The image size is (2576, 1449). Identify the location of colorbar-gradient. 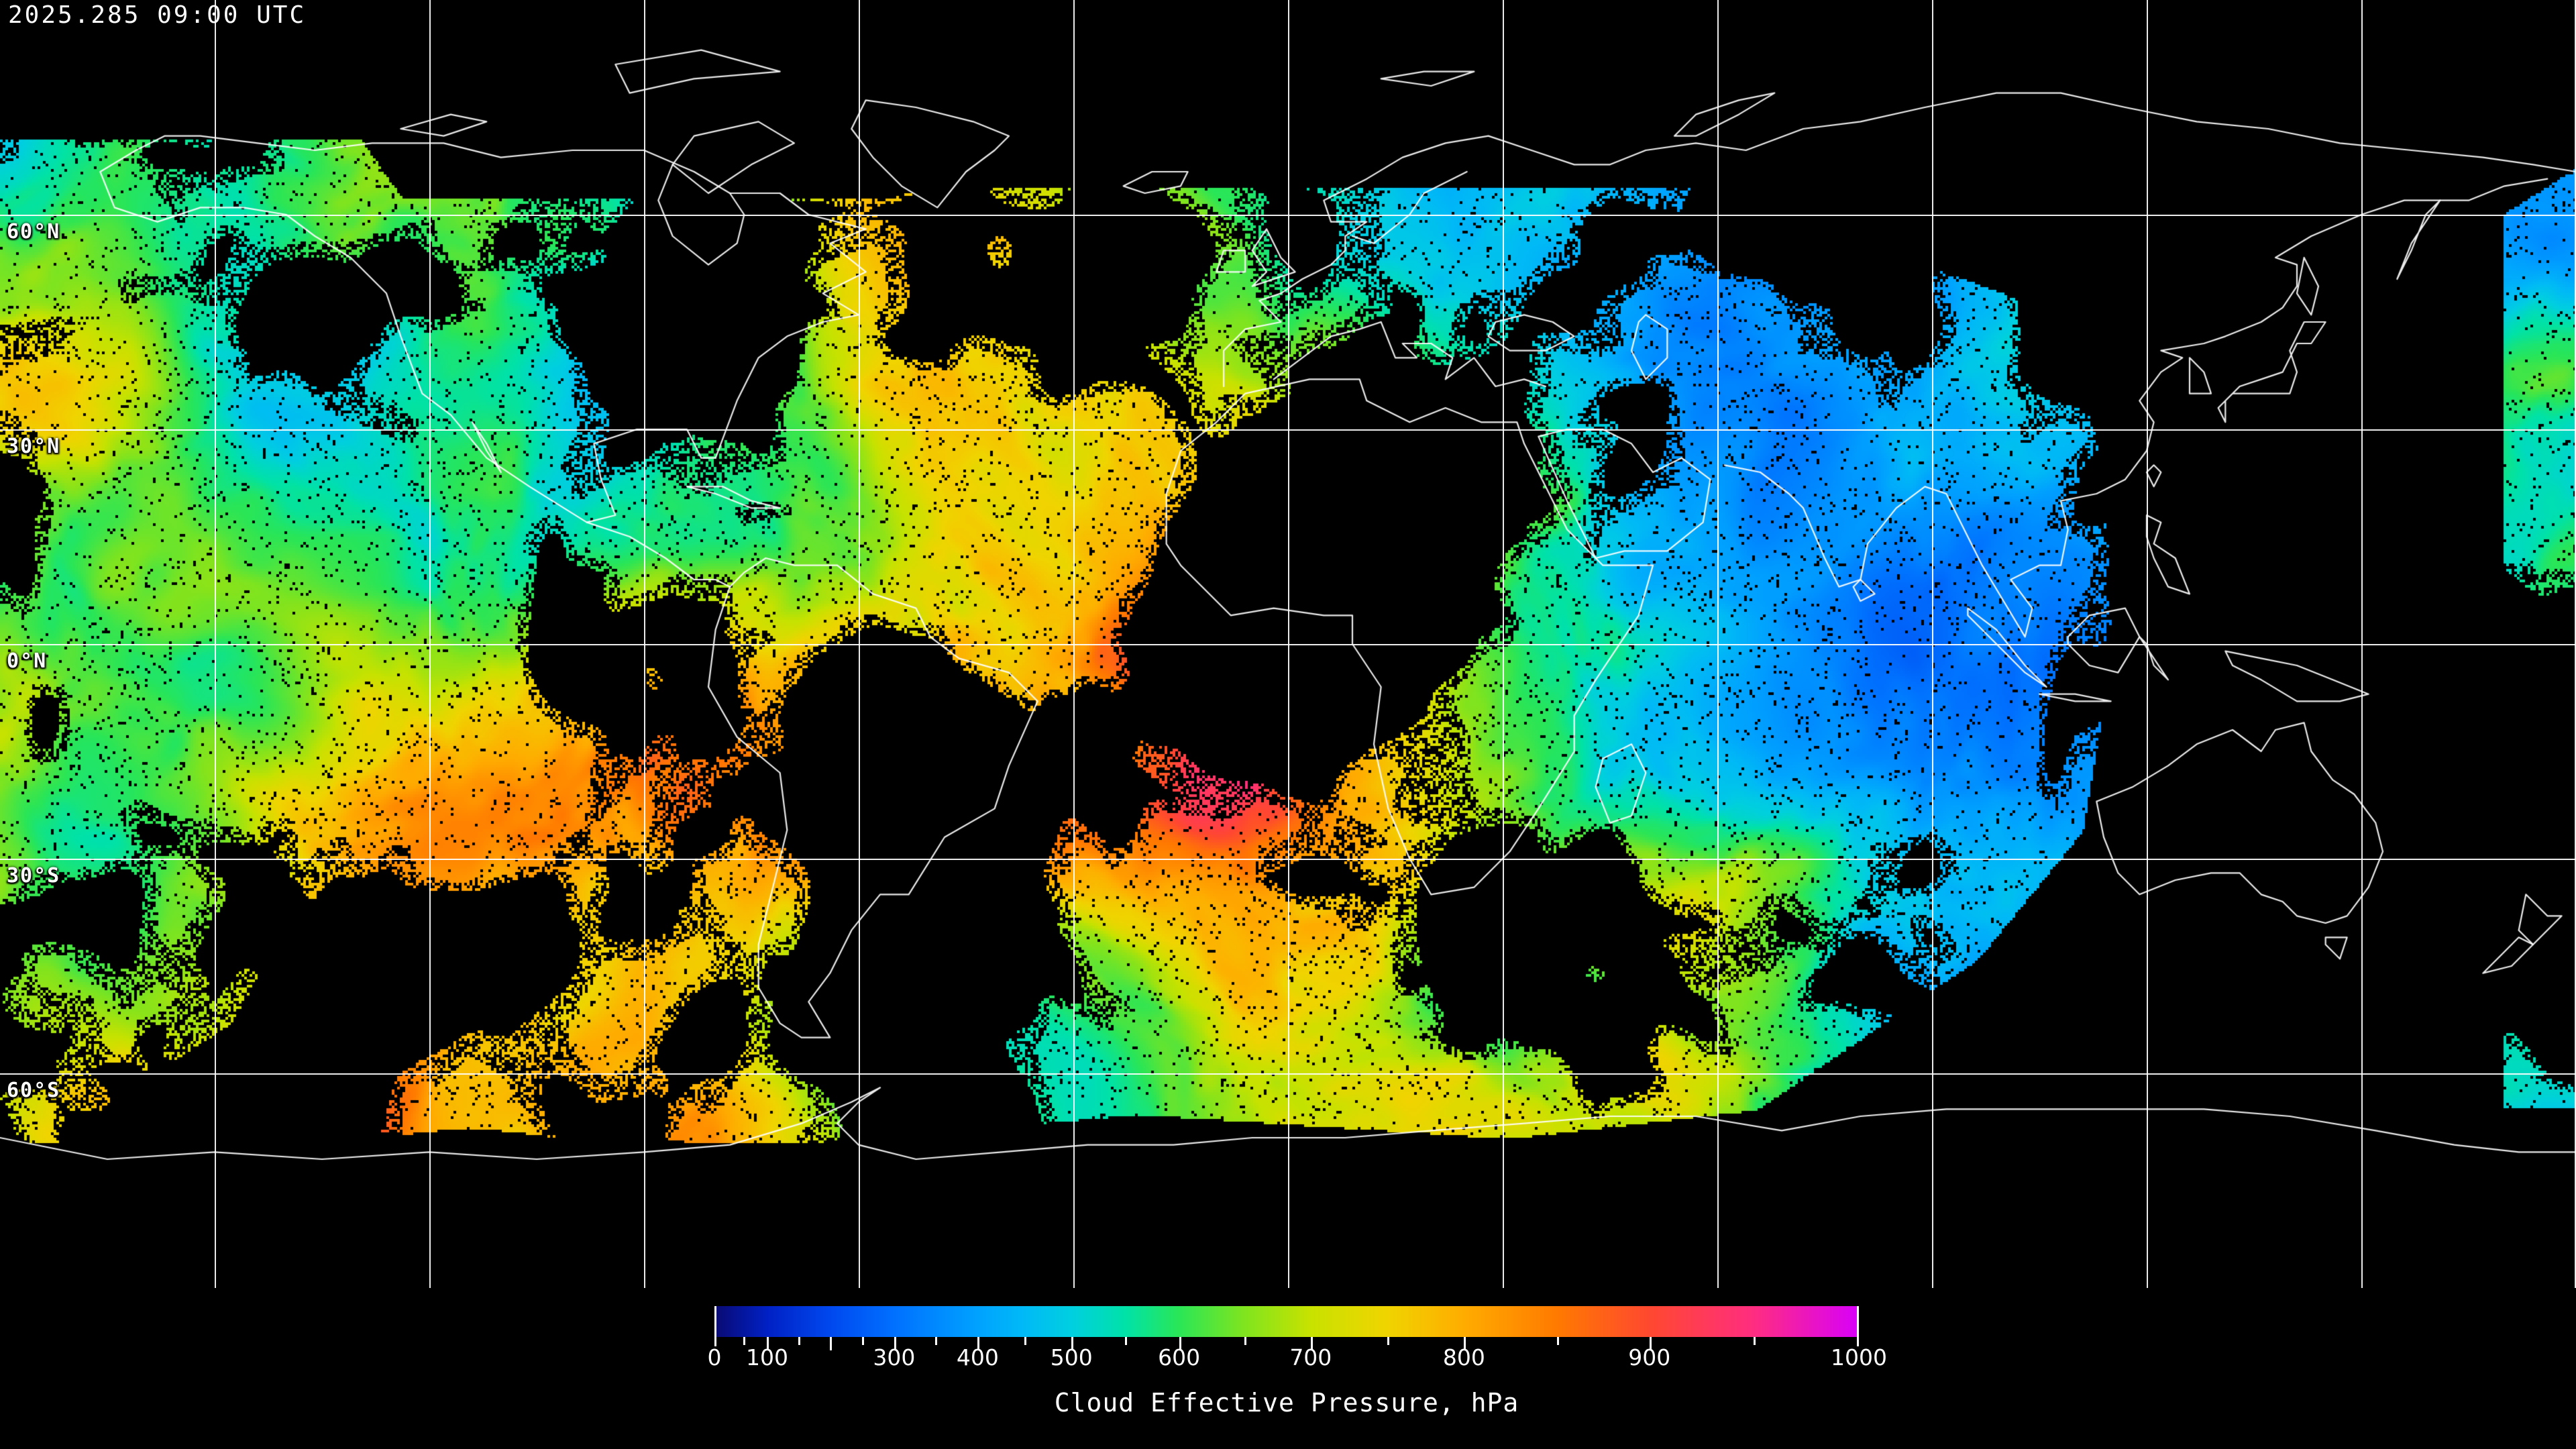
(1286, 1321).